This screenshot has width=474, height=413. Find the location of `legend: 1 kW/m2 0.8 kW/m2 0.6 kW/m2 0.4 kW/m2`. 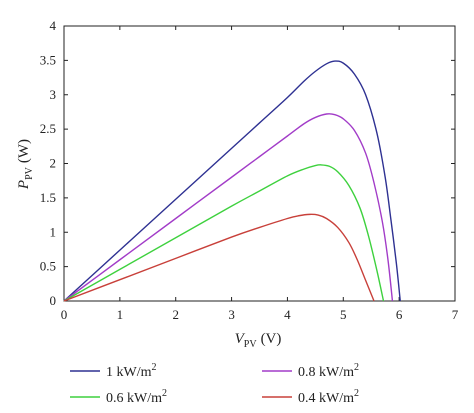

legend: 1 kW/m2 0.8 kW/m2 0.6 kW/m2 0.4 kW/m2 is located at coordinates (214, 384).